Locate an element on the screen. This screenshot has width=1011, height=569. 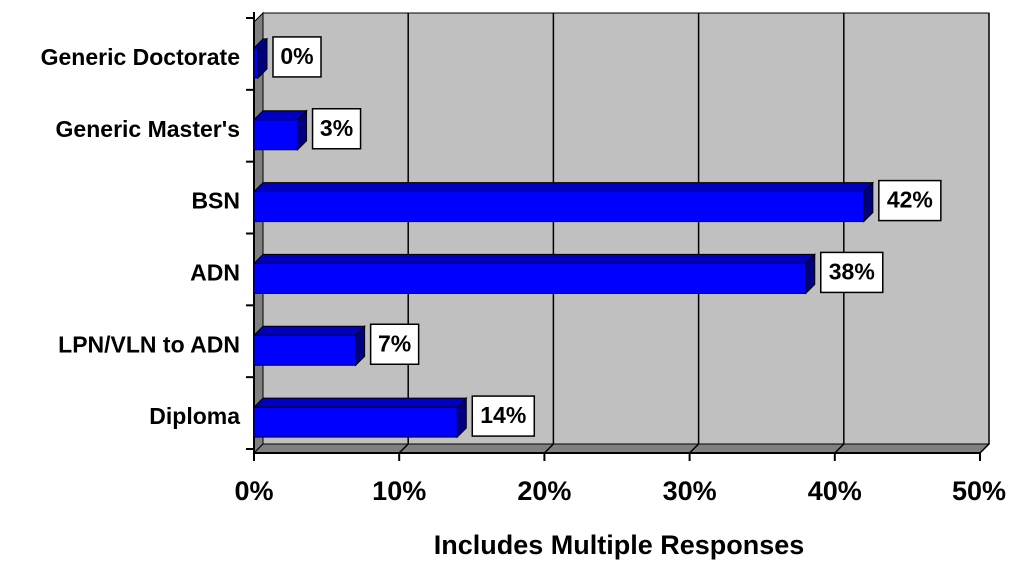
data-label: 7% is located at coordinates (394, 344).